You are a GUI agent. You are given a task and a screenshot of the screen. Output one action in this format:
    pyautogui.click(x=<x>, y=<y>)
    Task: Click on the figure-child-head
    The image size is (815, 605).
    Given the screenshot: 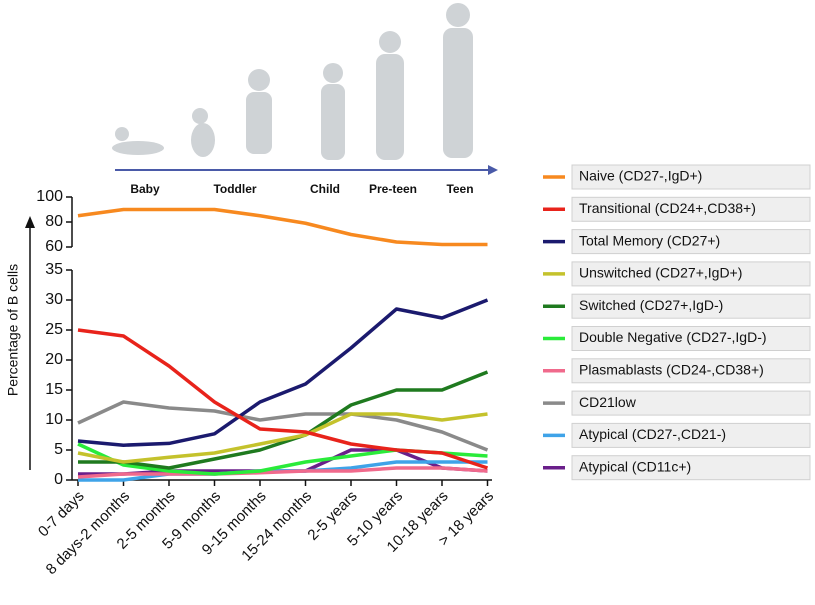 What is the action you would take?
    pyautogui.click(x=333, y=73)
    